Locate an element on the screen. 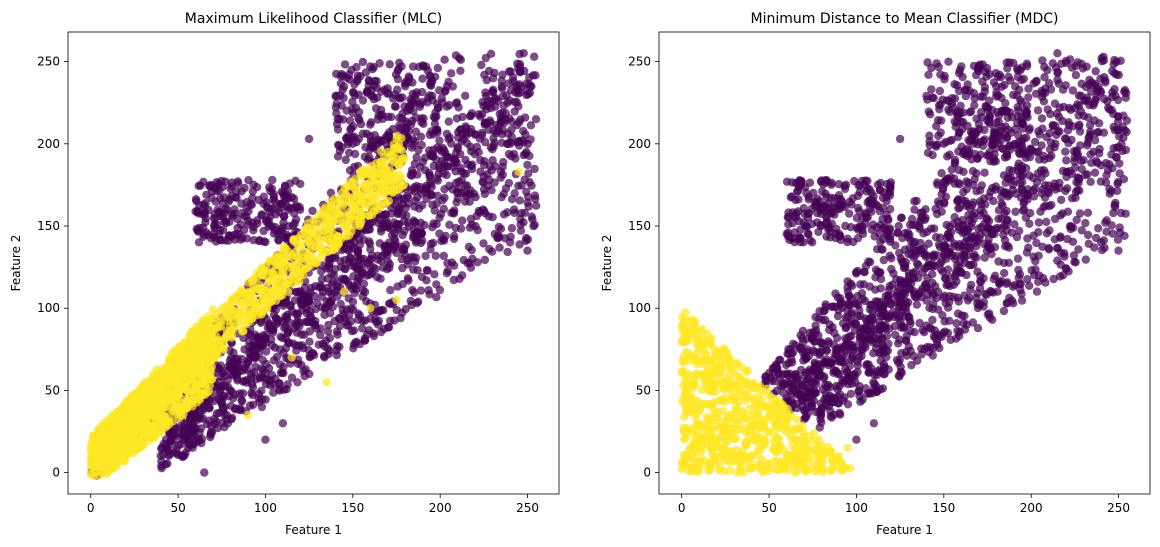 The image size is (1160, 547). x-tick-label: 250 is located at coordinates (527, 508).